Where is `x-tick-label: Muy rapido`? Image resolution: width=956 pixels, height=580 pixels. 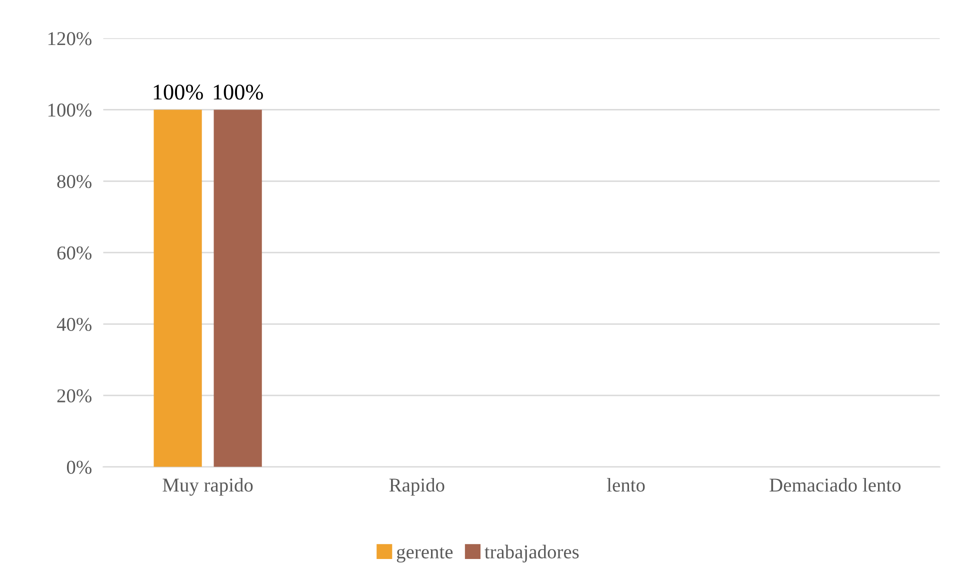 x-tick-label: Muy rapido is located at coordinates (207, 487).